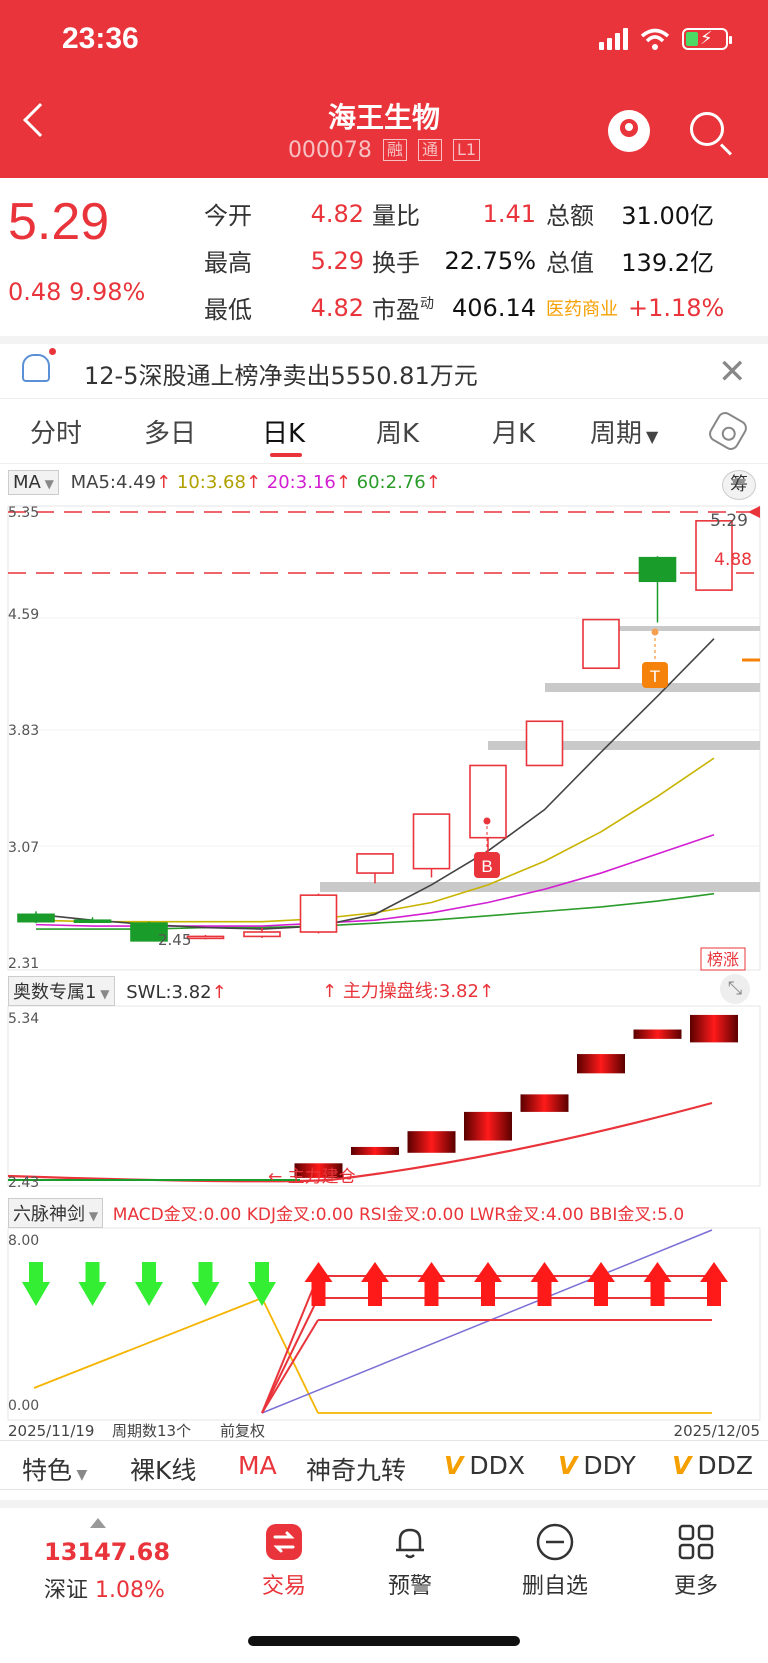 The width and height of the screenshot is (768, 1663). What do you see at coordinates (383, 117) in the screenshot?
I see `stock-name: 海王生物` at bounding box center [383, 117].